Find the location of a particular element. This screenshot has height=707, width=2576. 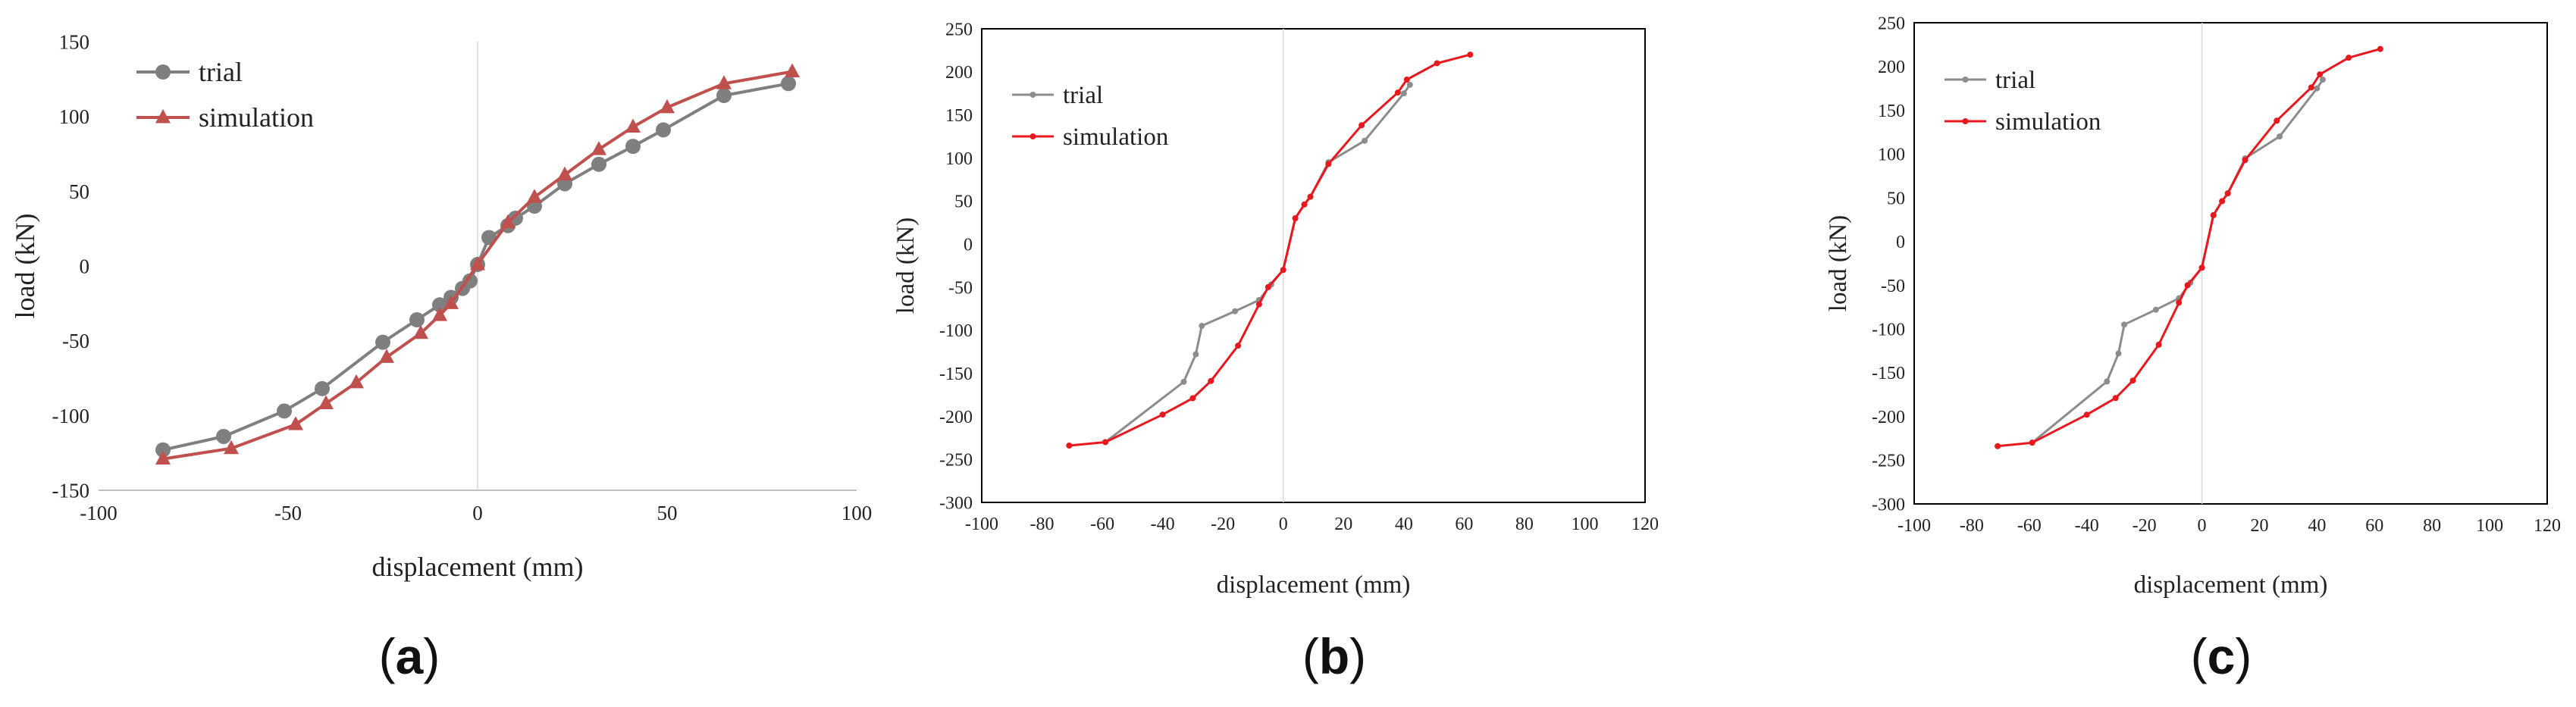

chart-a-xtick-label: 0 is located at coordinates (478, 513).